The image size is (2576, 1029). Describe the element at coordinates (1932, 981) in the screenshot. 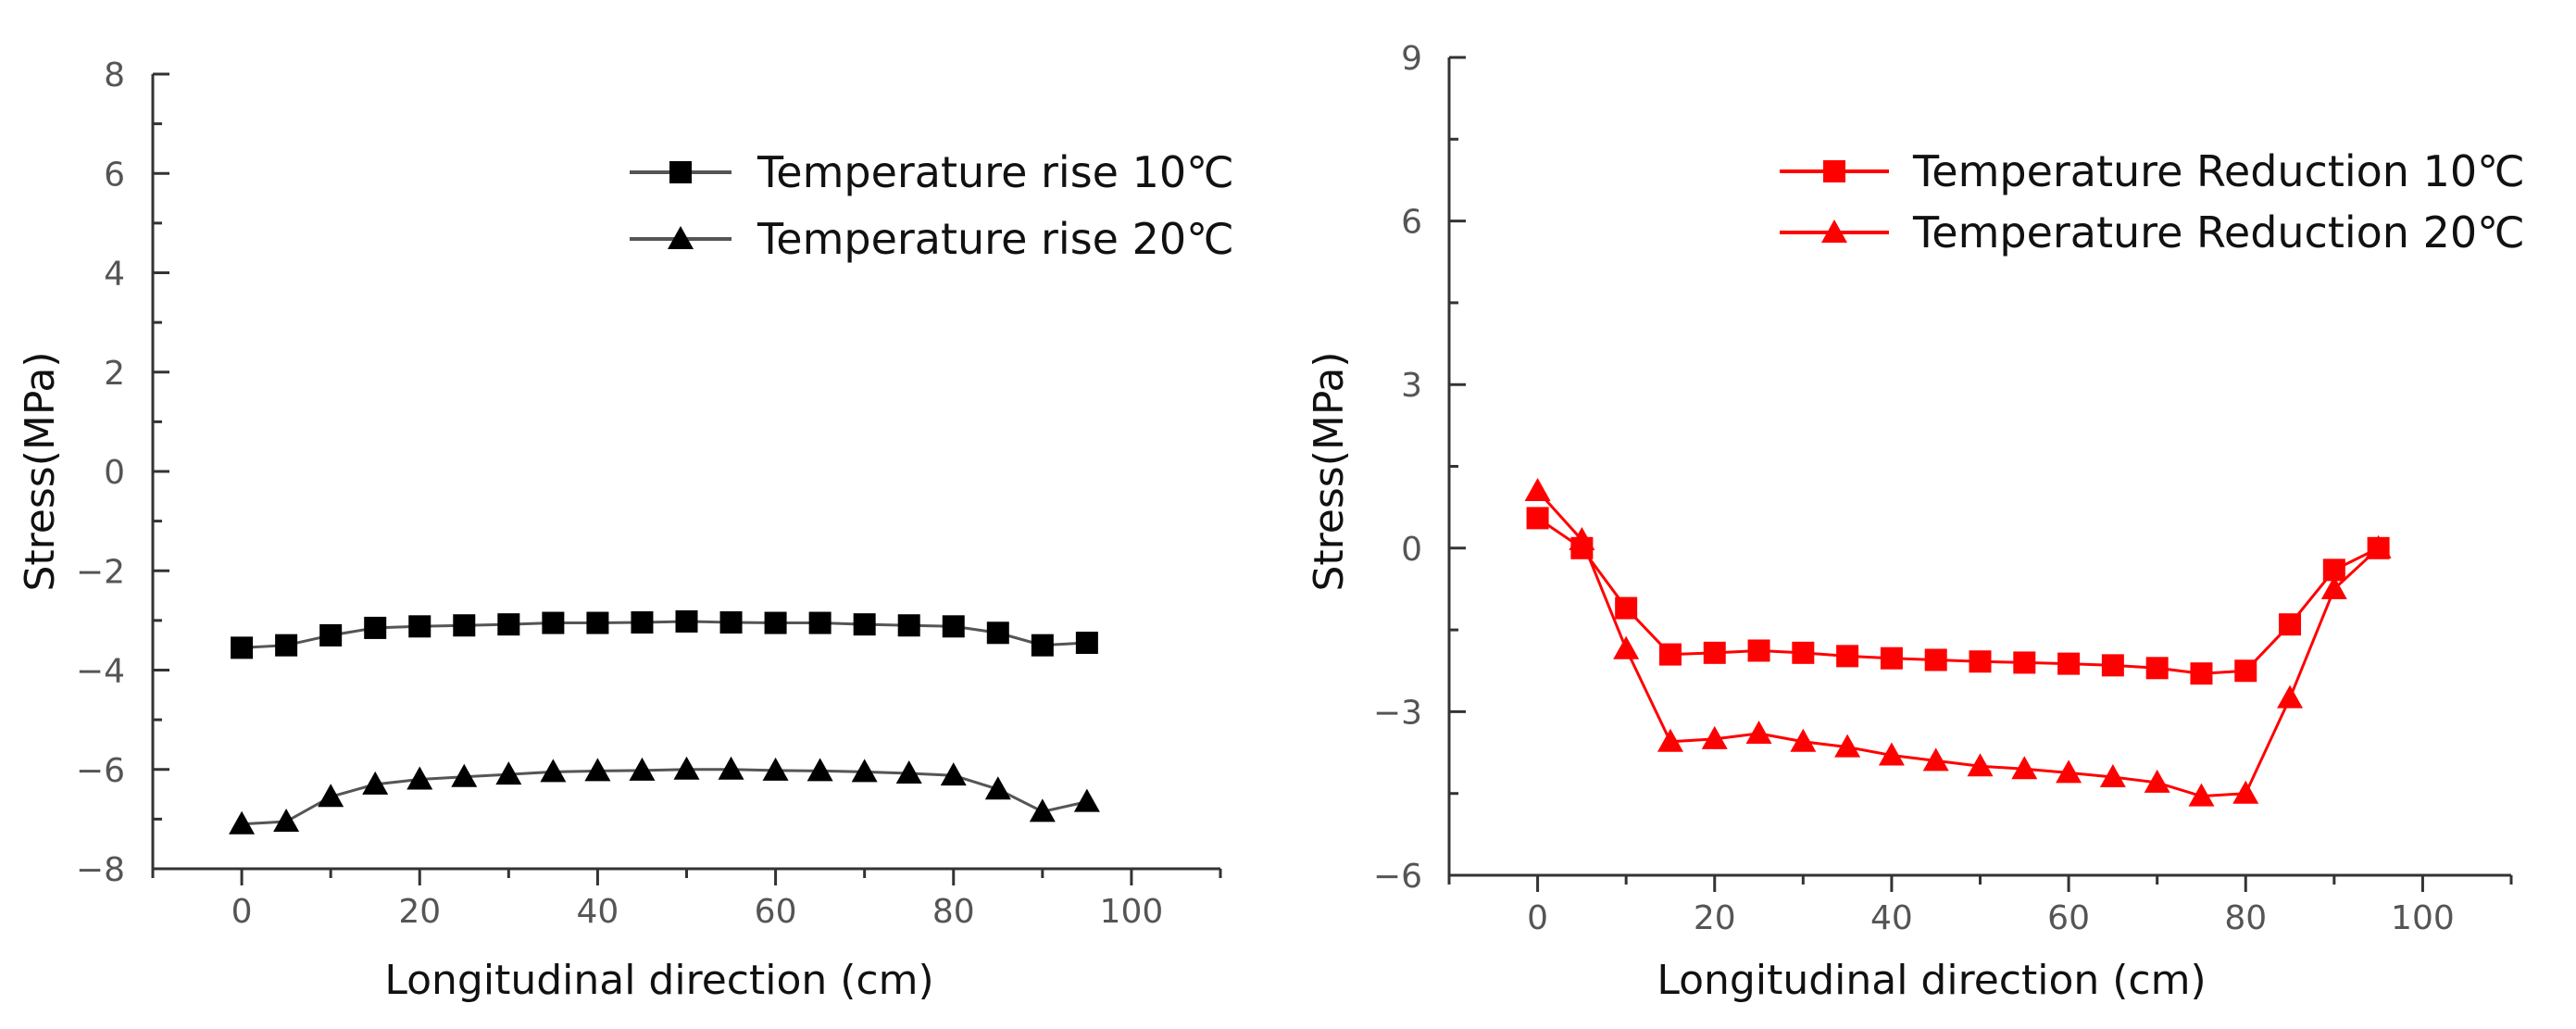

I see `x-axis-title: Longitudinal direction (cm)` at that location.